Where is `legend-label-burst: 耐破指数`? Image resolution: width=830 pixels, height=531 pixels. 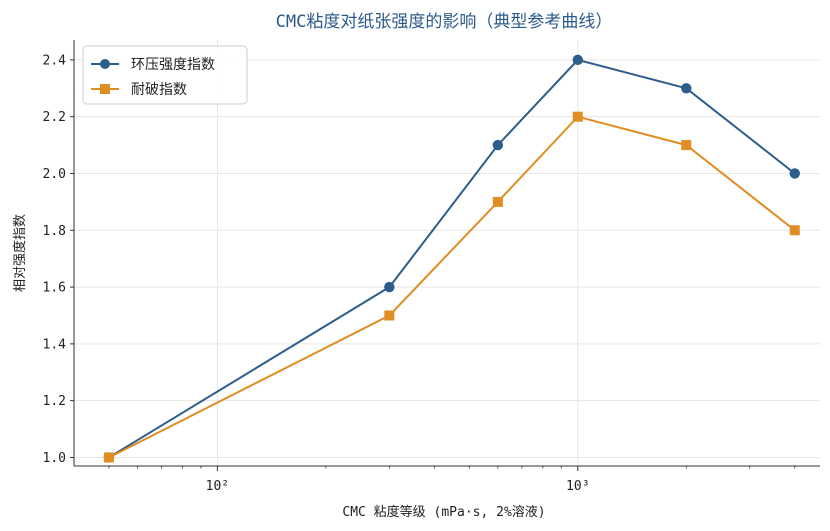
legend-label-burst: 耐破指数 is located at coordinates (159, 90).